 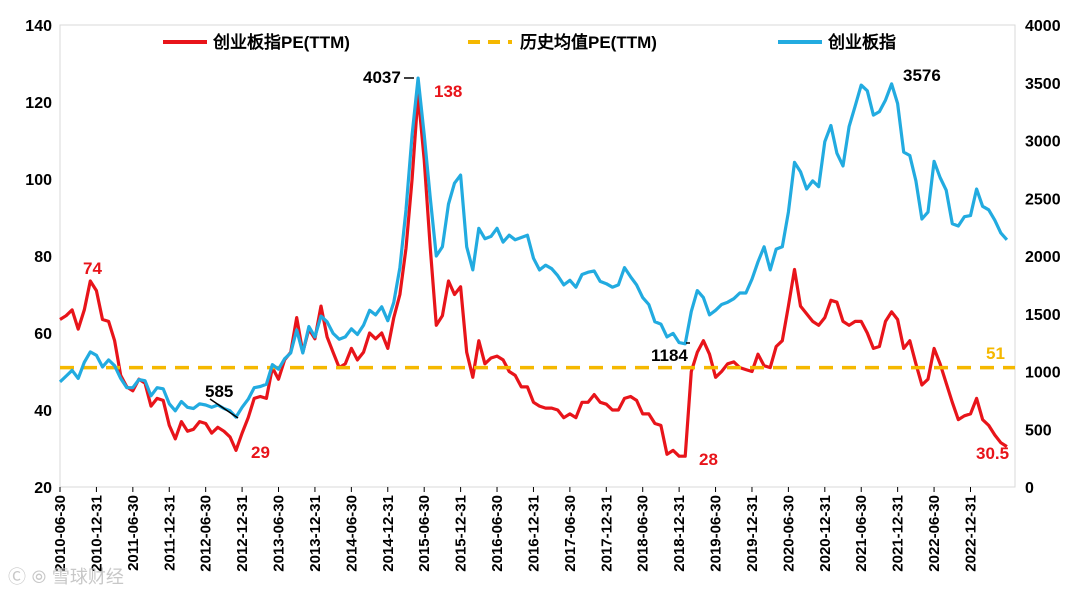 I want to click on pe-mean-label: 51, so click(x=995, y=353).